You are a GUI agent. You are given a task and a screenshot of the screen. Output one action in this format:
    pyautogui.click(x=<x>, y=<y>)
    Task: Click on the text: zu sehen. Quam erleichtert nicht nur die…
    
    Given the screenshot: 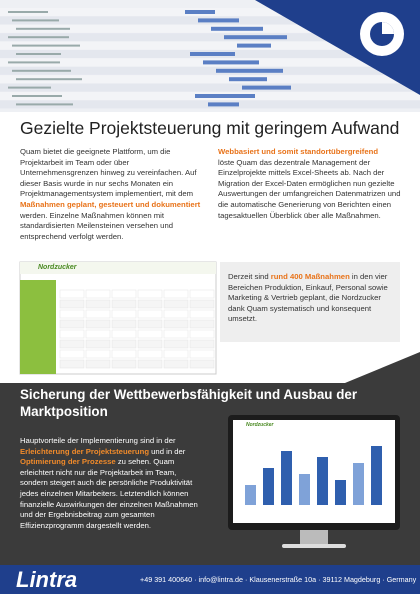 What is the action you would take?
    pyautogui.click(x=109, y=493)
    